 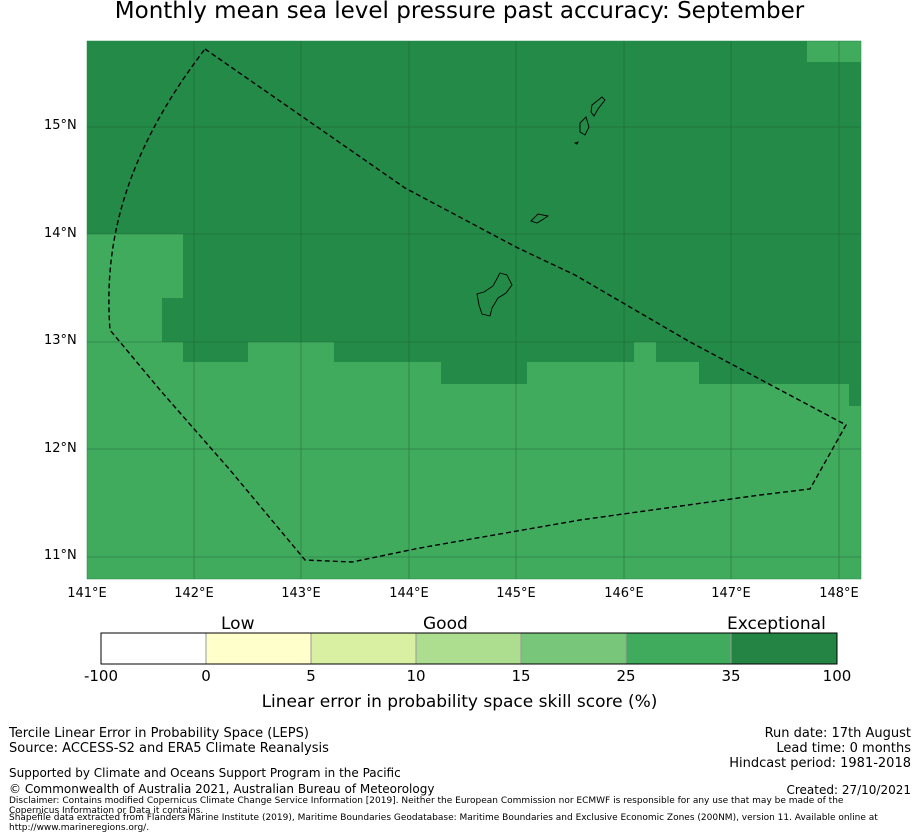 What do you see at coordinates (576, 143) in the screenshot?
I see `island-aguijan` at bounding box center [576, 143].